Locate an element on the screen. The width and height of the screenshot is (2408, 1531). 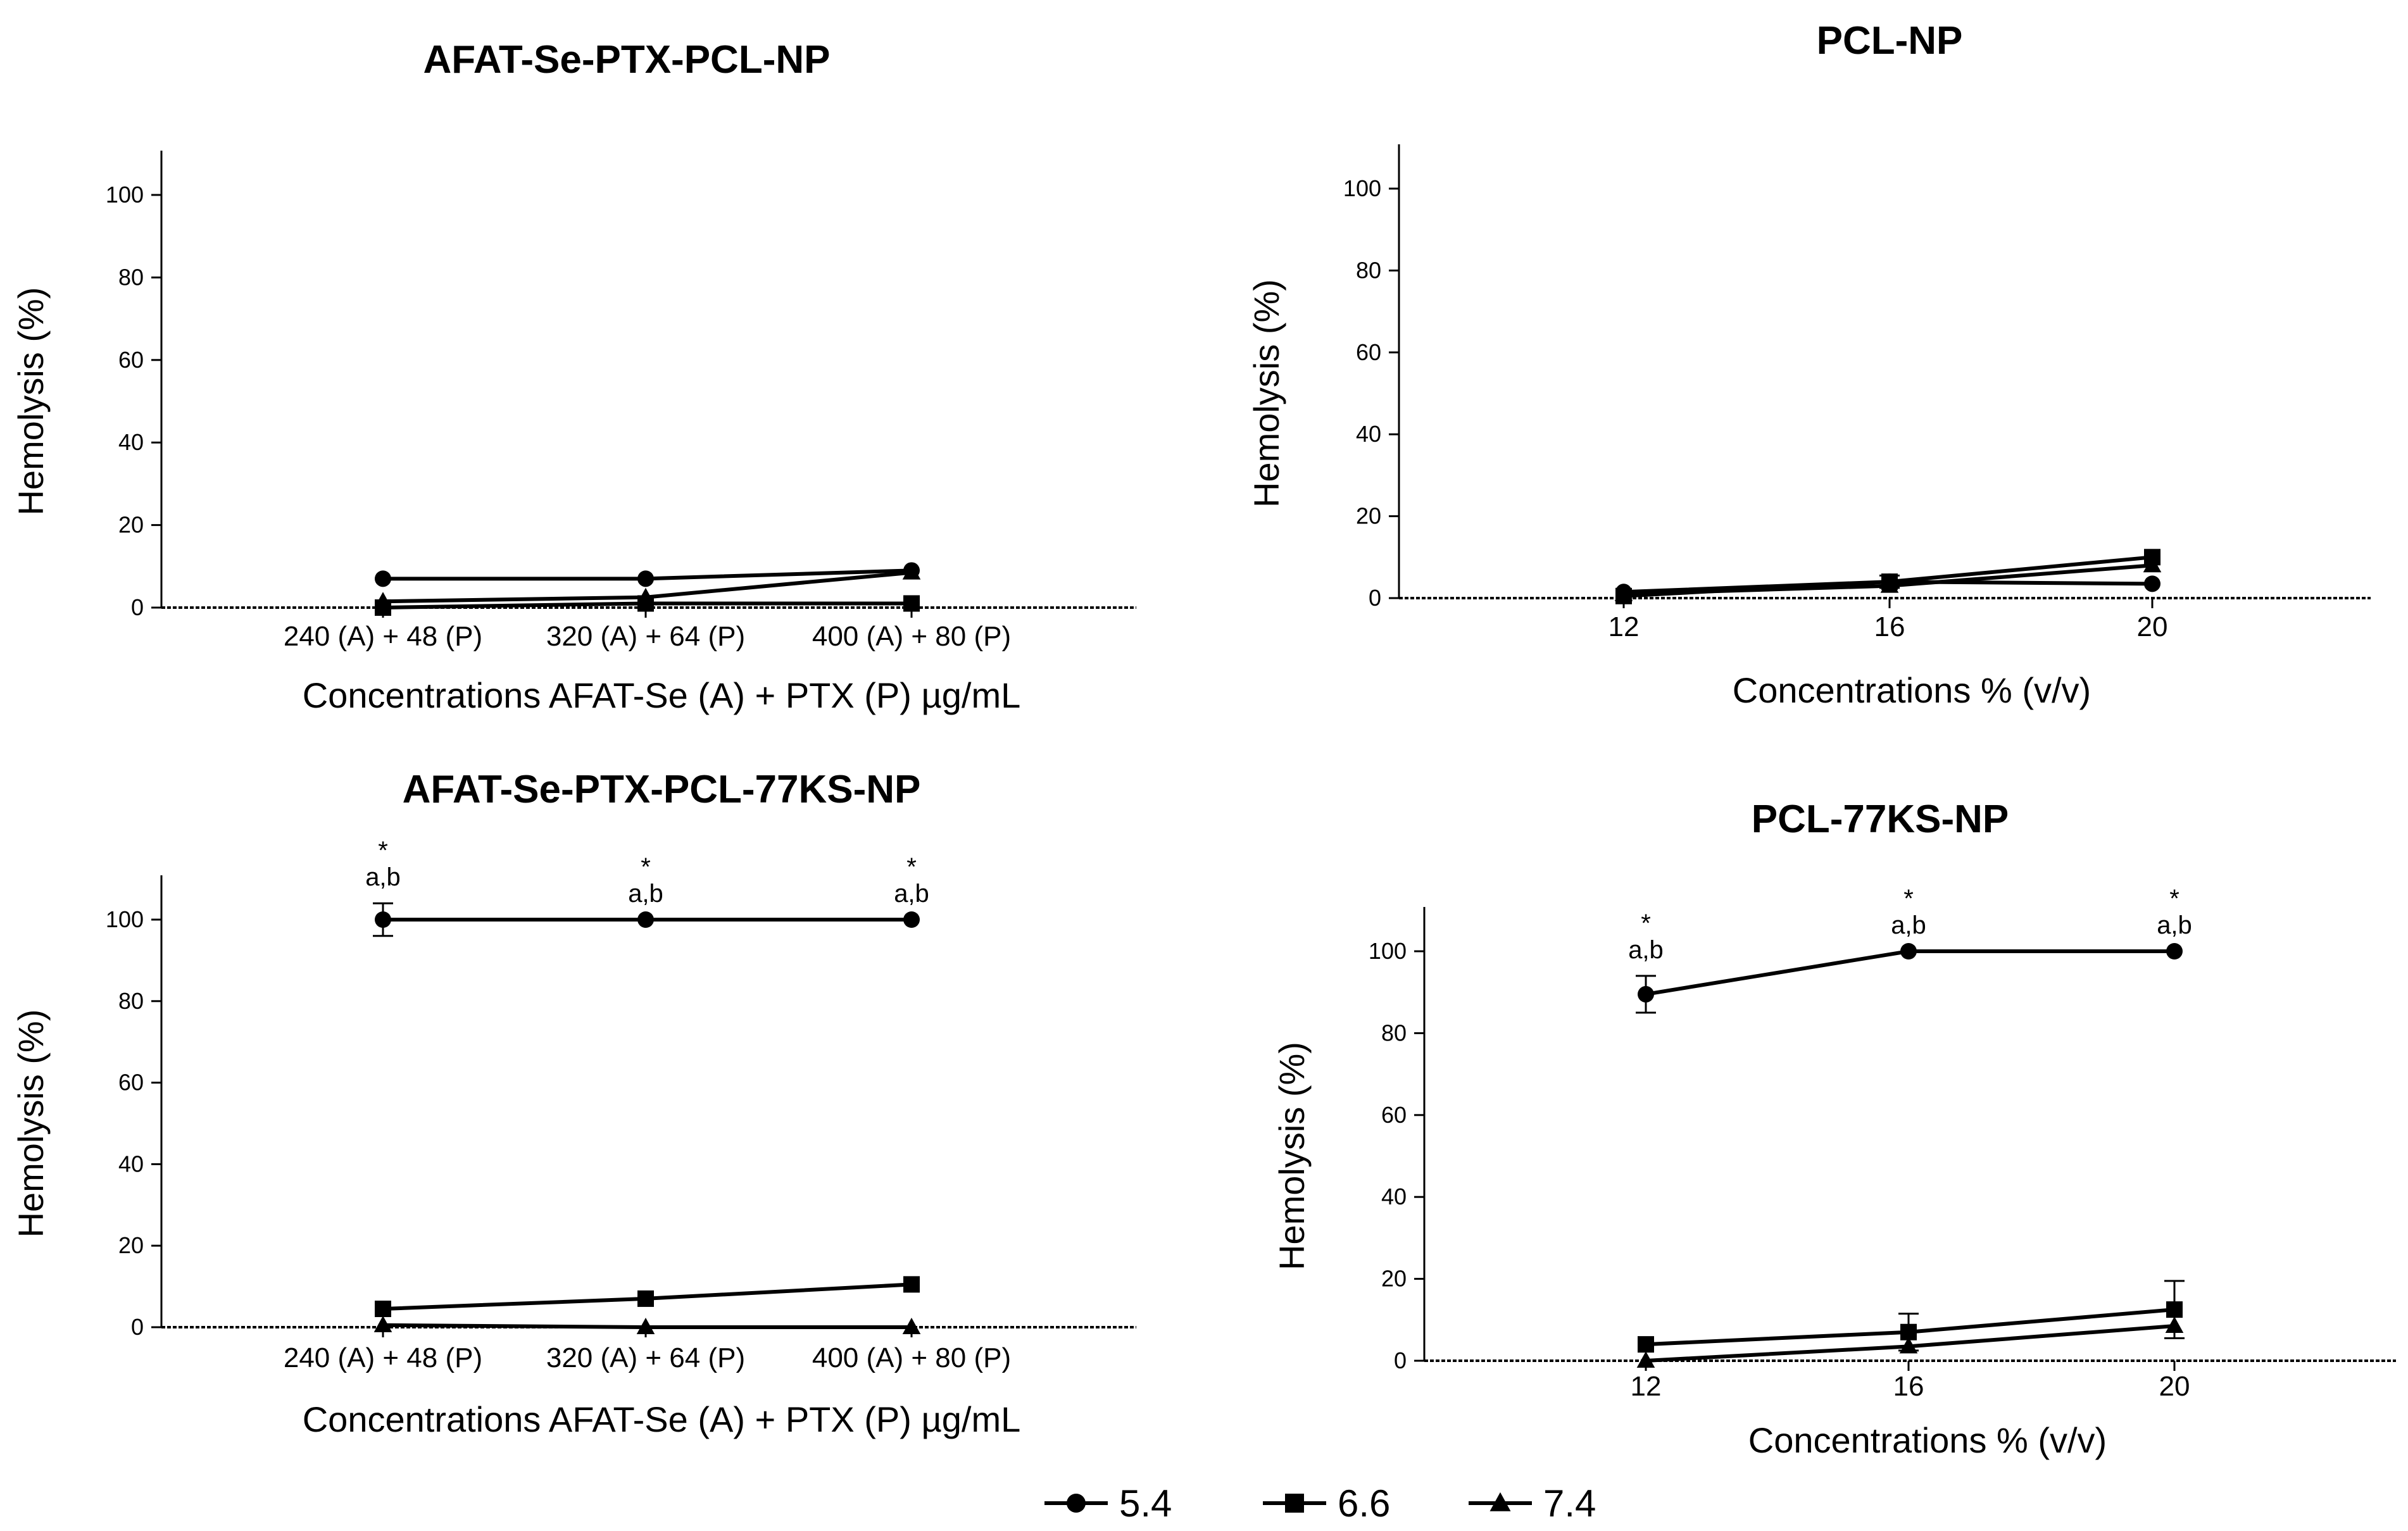
chart-title: PCL-NP is located at coordinates (1890, 41).